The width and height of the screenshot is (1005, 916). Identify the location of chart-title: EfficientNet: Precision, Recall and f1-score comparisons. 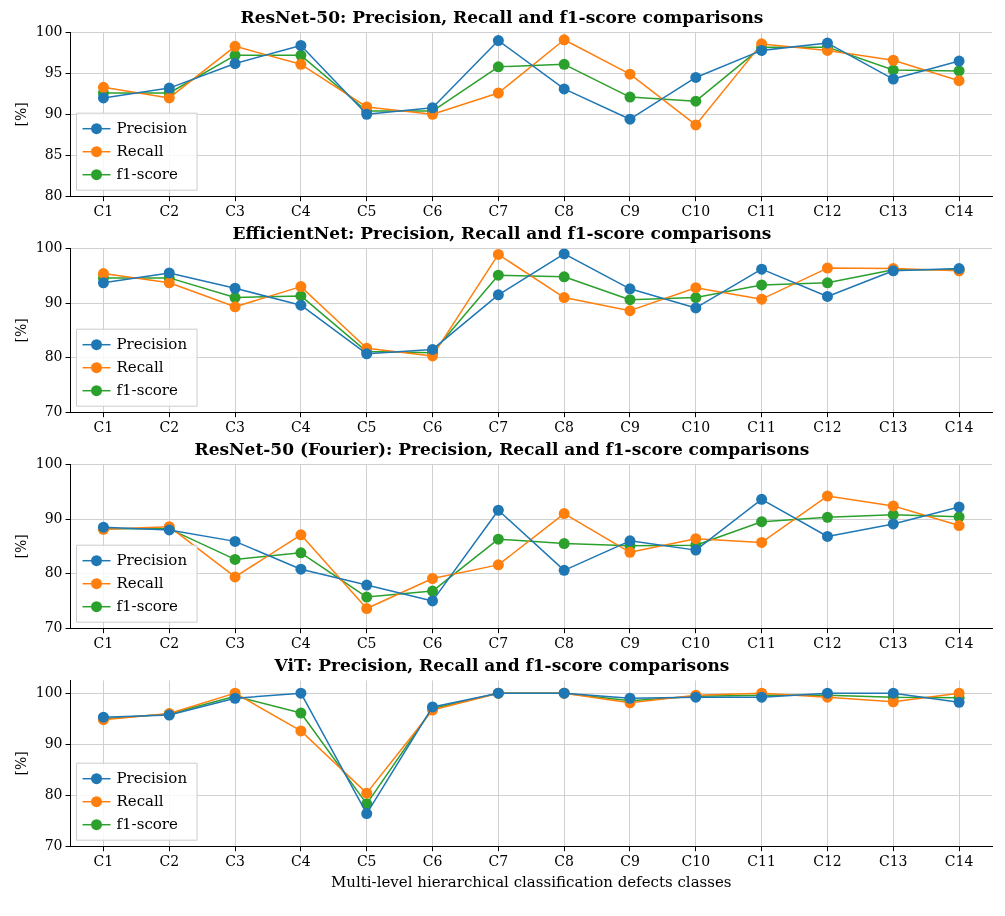
(502, 232).